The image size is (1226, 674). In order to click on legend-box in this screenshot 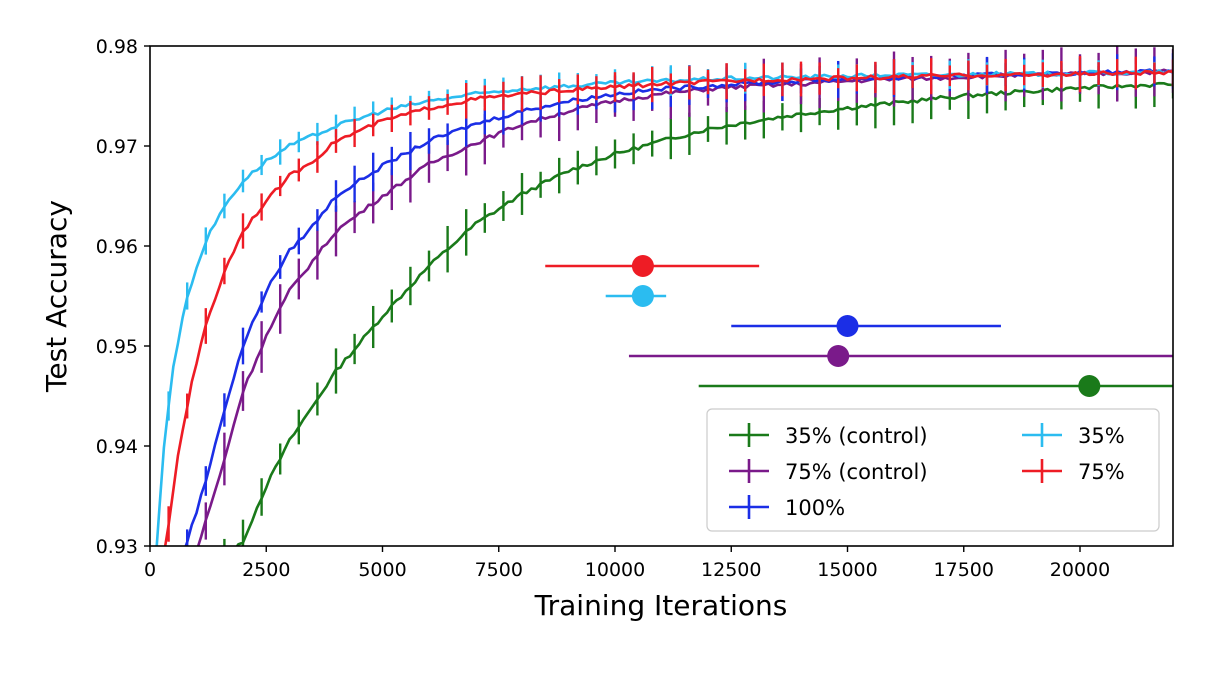, I will do `click(933, 470)`.